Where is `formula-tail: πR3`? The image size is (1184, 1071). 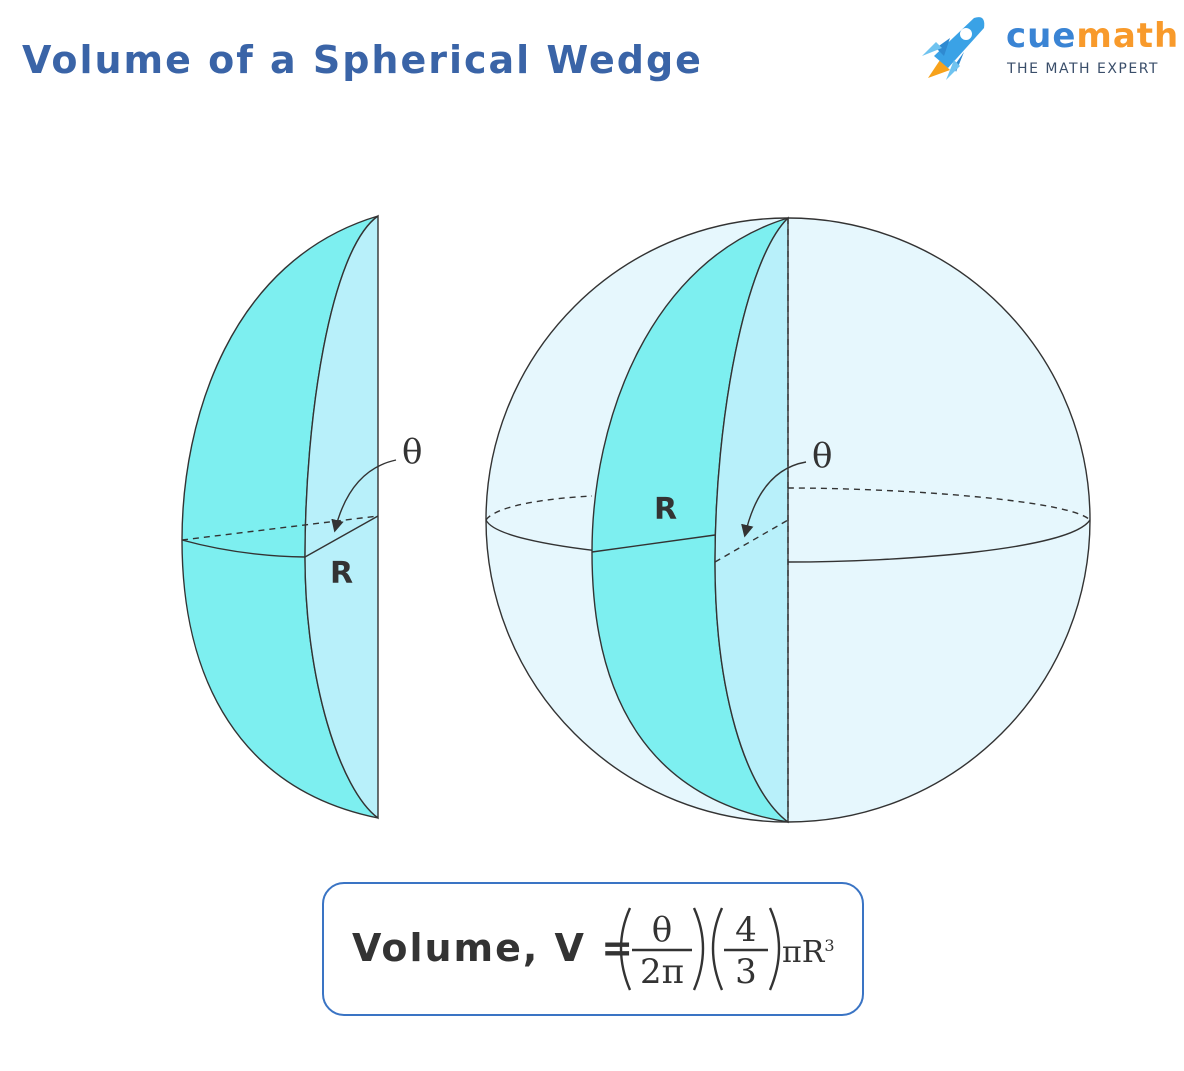
formula-tail: πR3 is located at coordinates (808, 952).